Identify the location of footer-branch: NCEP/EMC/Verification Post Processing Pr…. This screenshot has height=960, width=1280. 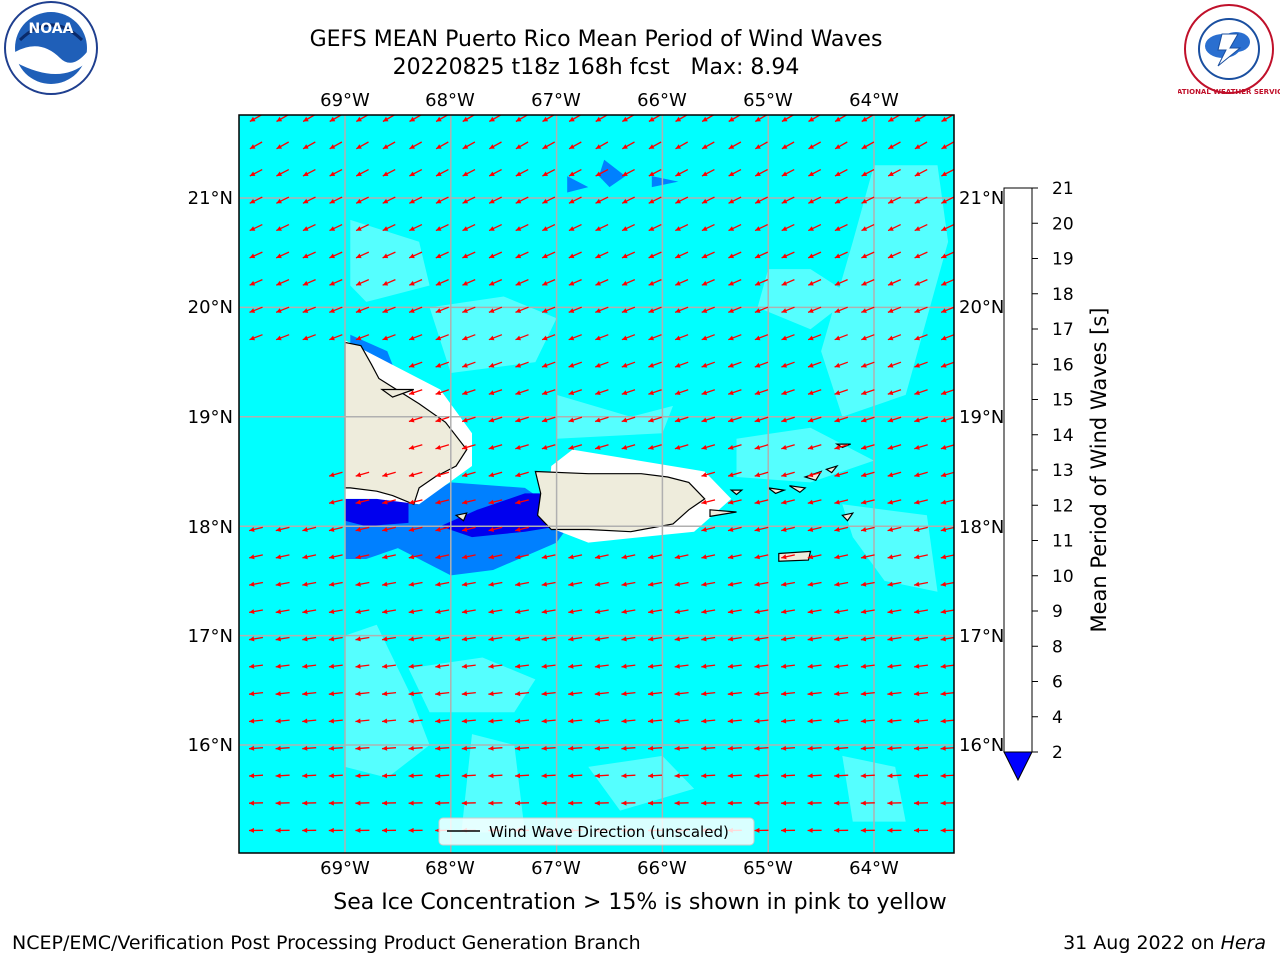
(326, 943).